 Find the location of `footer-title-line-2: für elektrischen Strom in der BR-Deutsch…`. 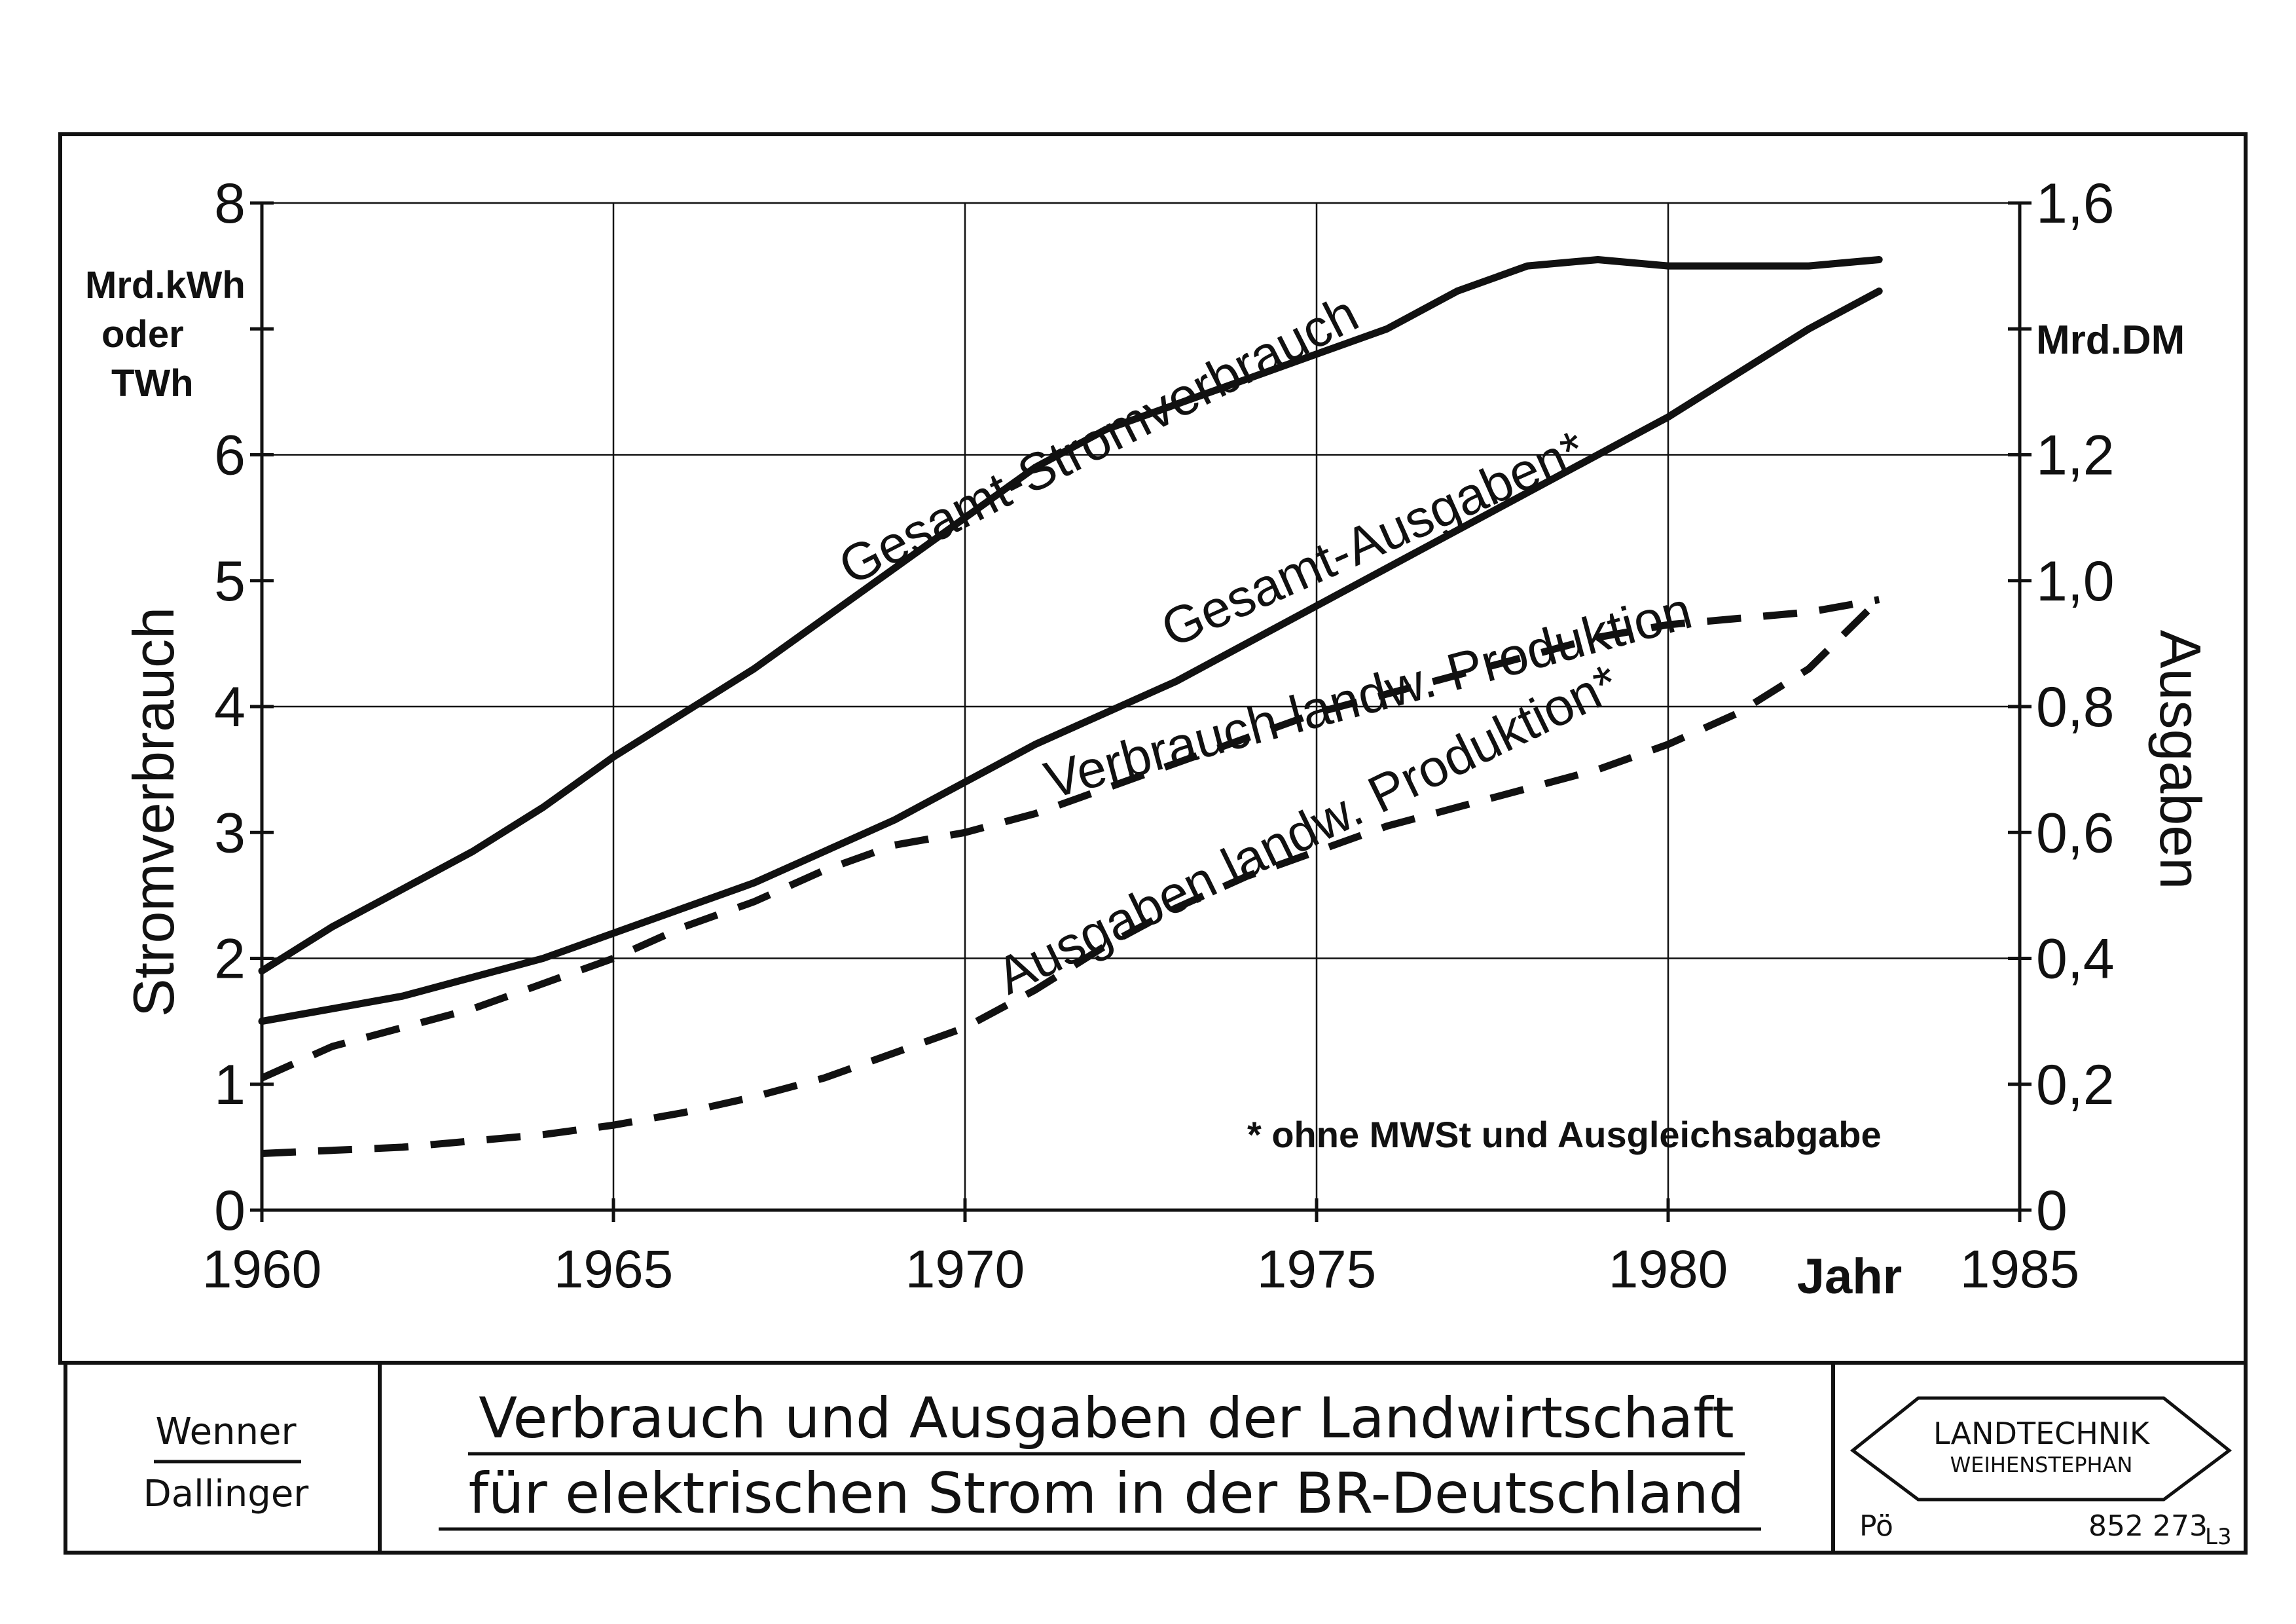

footer-title-line-2: für elektrischen Strom in der BR-Deutsch… is located at coordinates (1107, 1493).